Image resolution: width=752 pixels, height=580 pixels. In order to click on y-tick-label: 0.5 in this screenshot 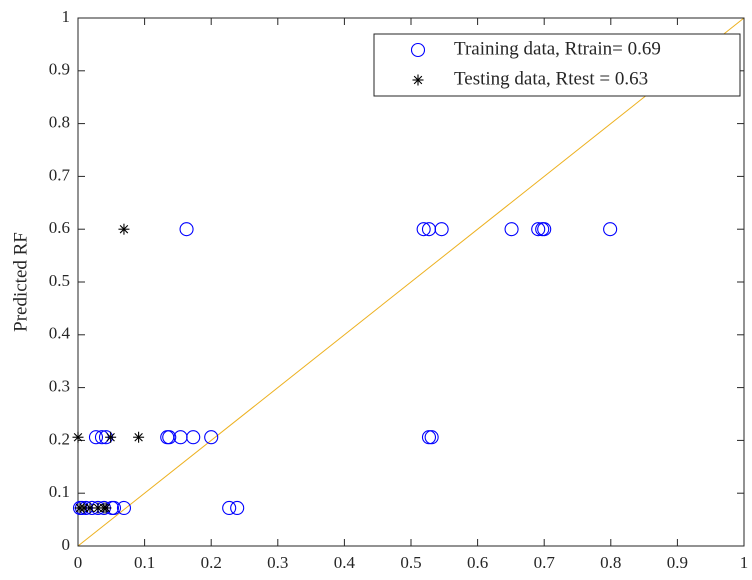, I will do `click(59, 280)`.